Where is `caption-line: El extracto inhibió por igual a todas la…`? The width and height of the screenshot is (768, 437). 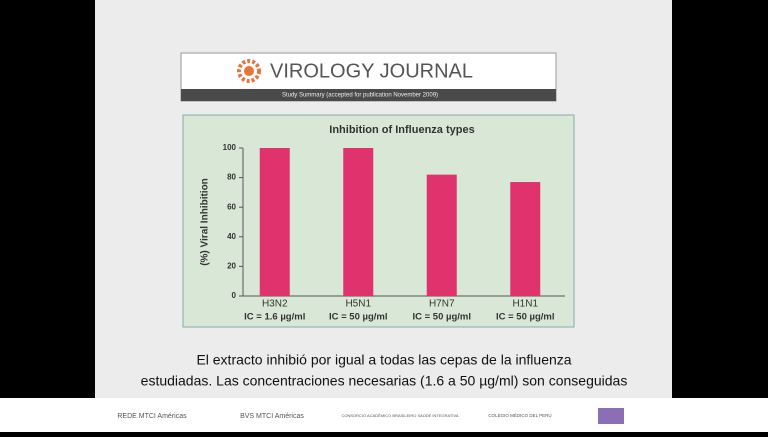
caption-line: El extracto inhibió por igual a todas la… is located at coordinates (383, 360).